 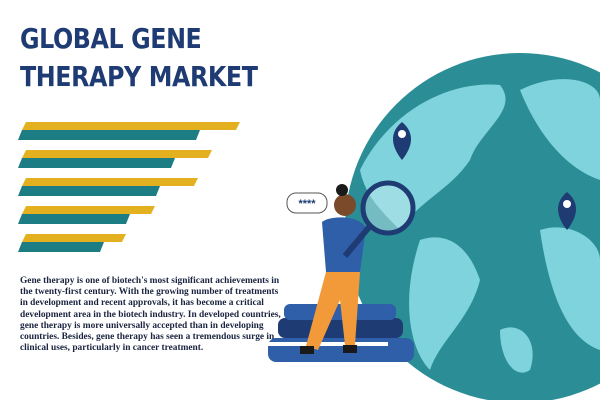 I want to click on title: GLOBAL GENE THERAPY MARKET, so click(x=139, y=57).